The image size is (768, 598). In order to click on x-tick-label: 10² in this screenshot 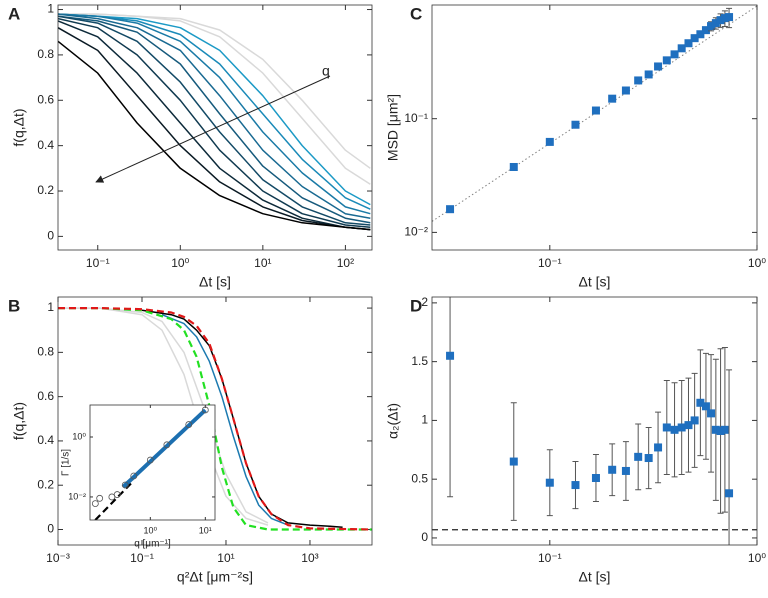, I will do `click(345, 263)`.